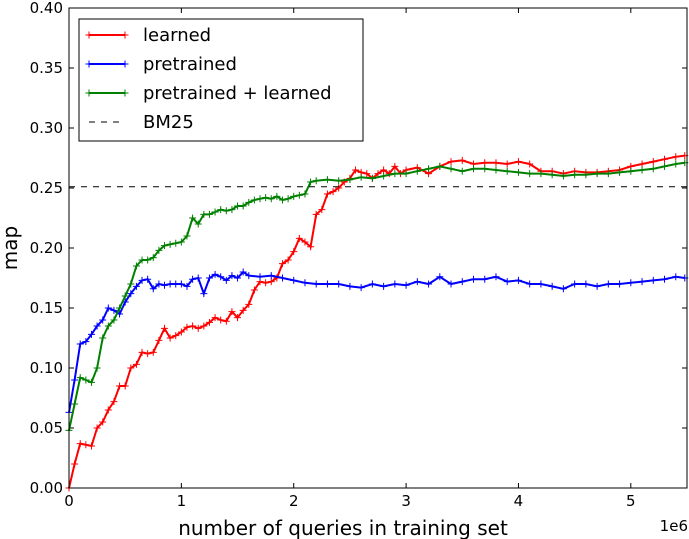  I want to click on legend-marker, so click(125, 93).